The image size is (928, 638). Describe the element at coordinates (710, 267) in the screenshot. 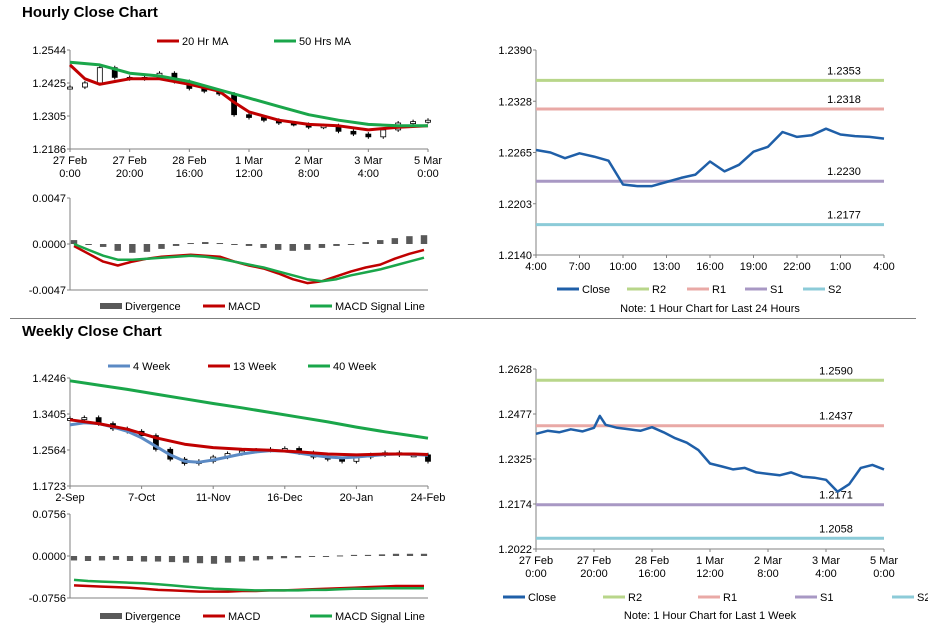

I see `hourly_pivots-x-tick-label: 16:00` at that location.